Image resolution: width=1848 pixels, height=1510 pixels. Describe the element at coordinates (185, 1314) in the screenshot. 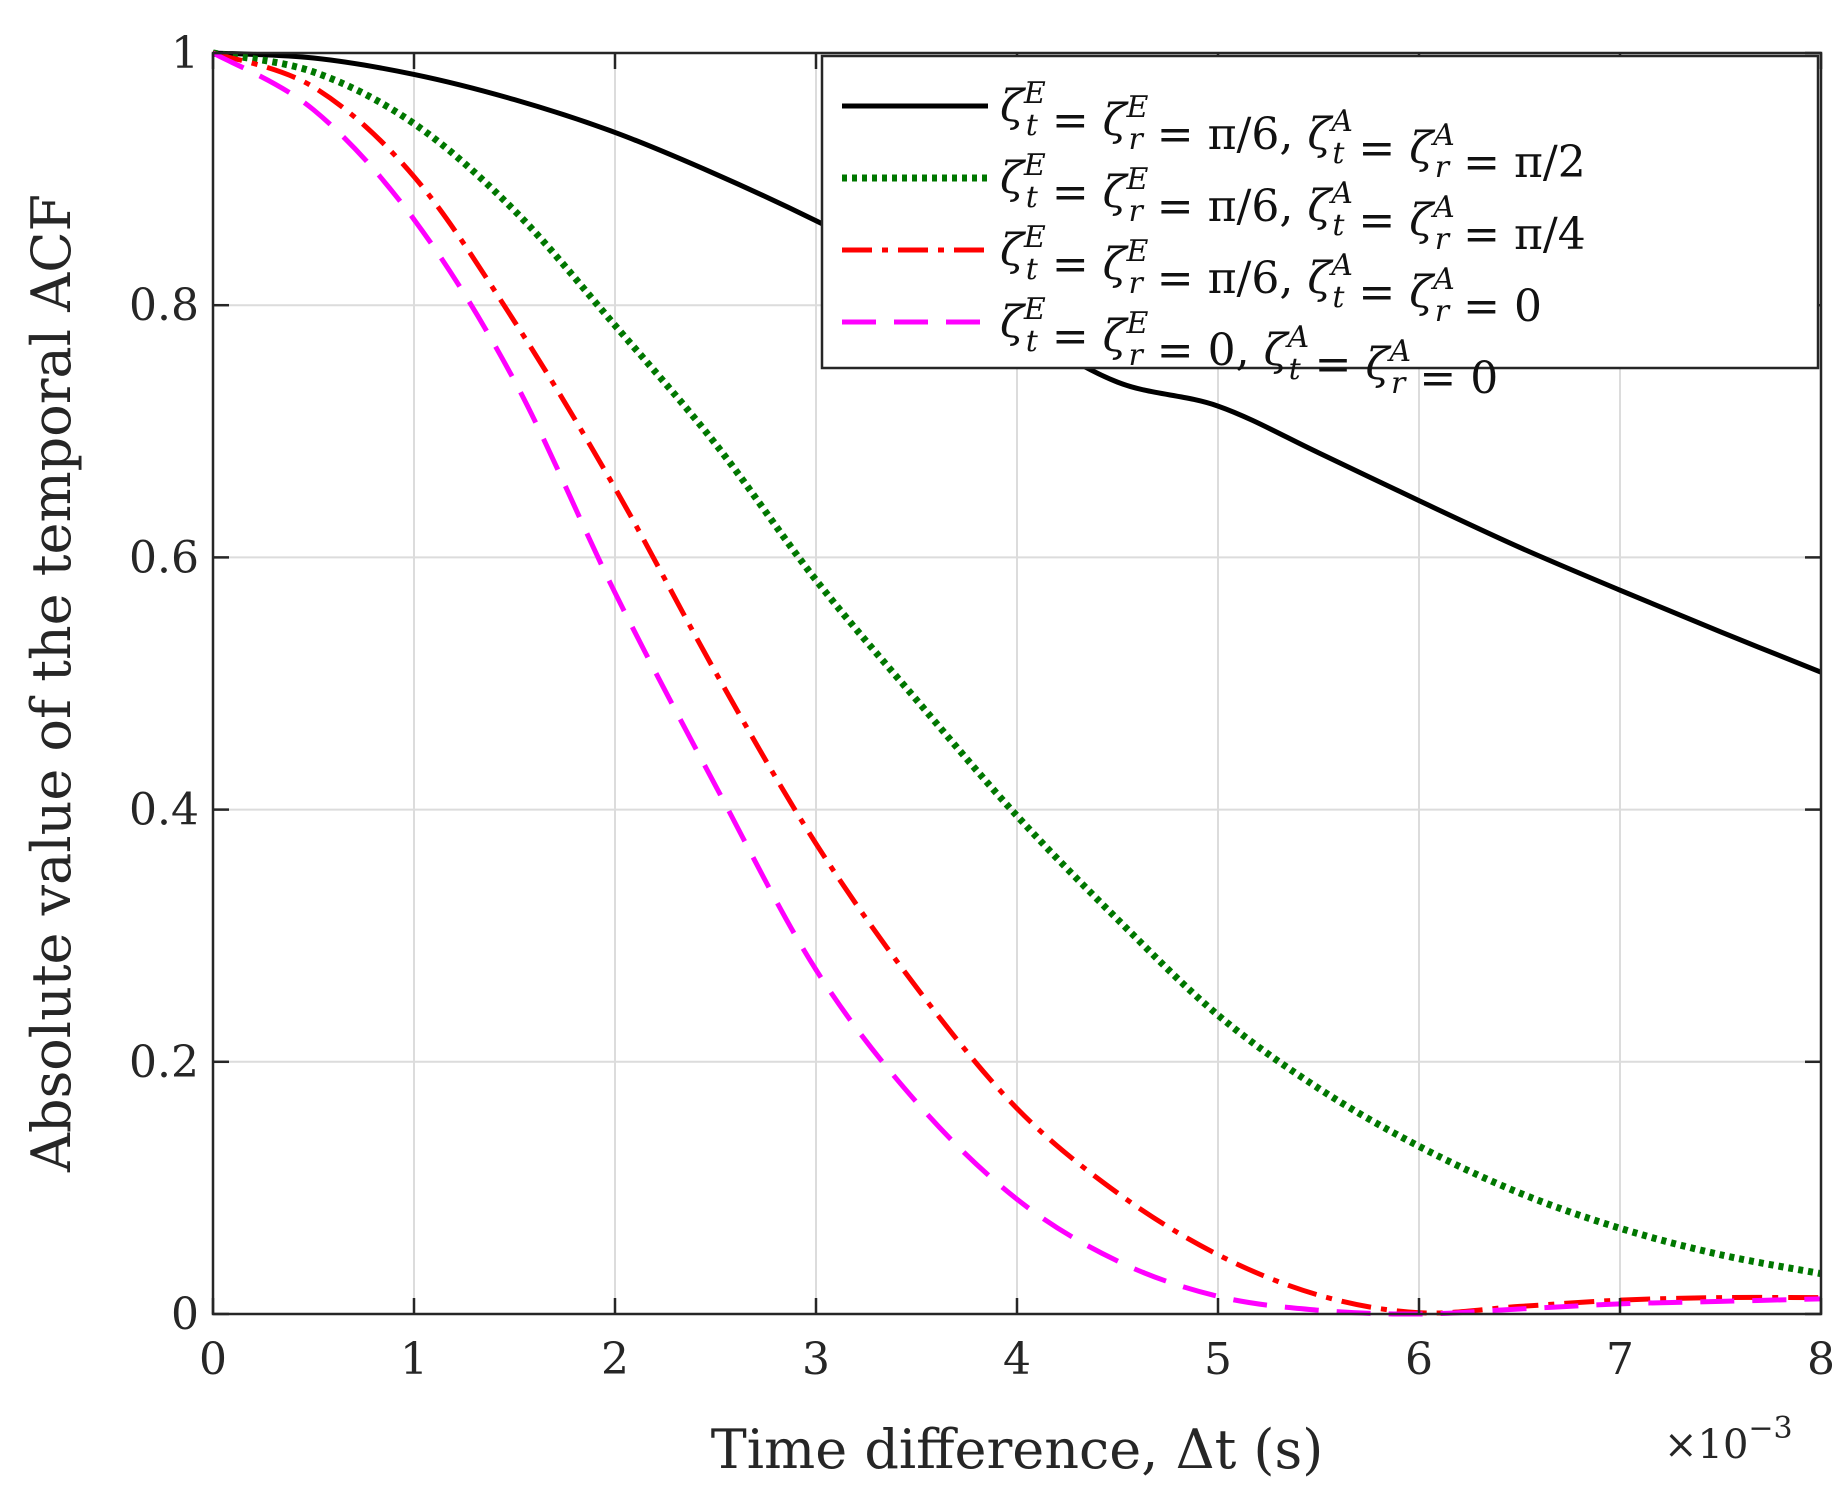

I see `y-tick-label: 0` at that location.